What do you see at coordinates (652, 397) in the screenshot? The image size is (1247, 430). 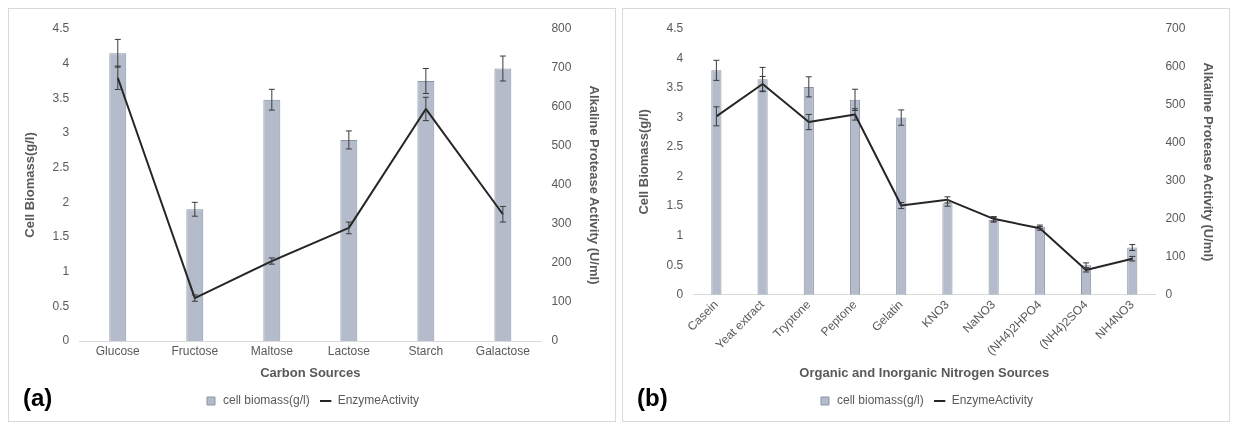 I see `text: (b)` at bounding box center [652, 397].